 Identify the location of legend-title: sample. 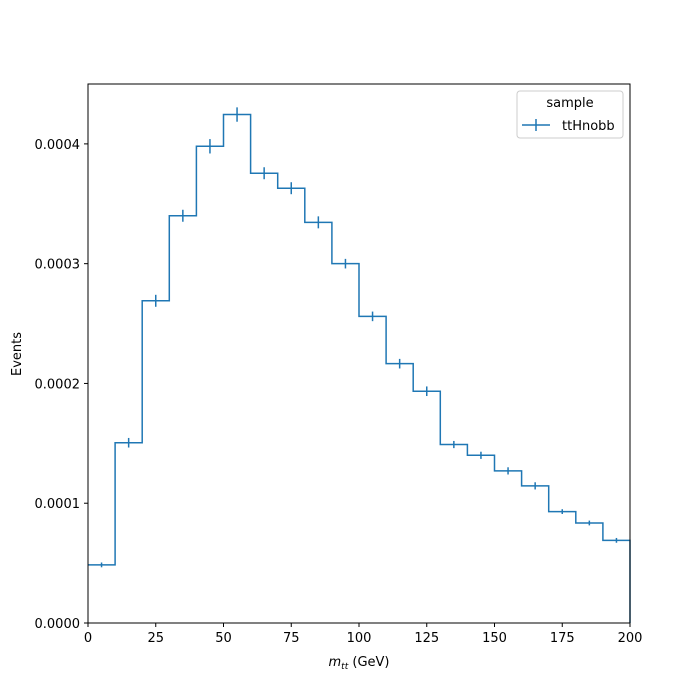
(569, 103).